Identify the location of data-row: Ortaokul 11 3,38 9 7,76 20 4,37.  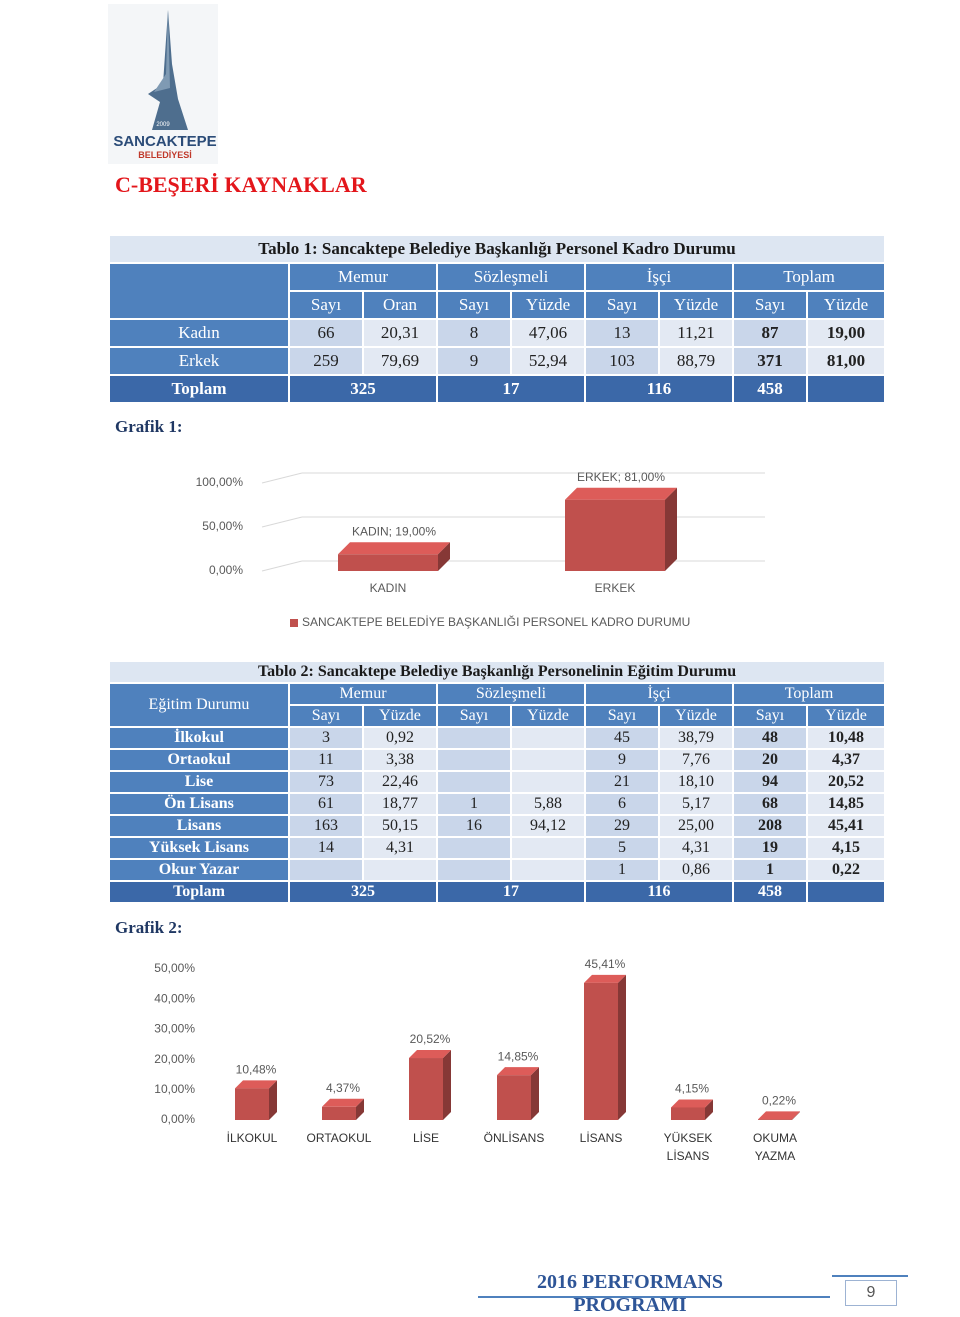
(497, 760).